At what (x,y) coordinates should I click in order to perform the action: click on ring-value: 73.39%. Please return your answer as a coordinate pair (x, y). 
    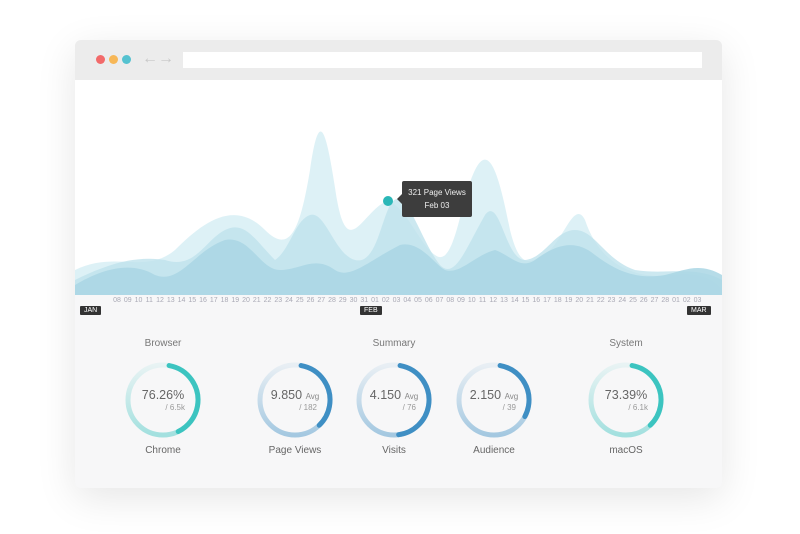
    Looking at the image, I should click on (626, 395).